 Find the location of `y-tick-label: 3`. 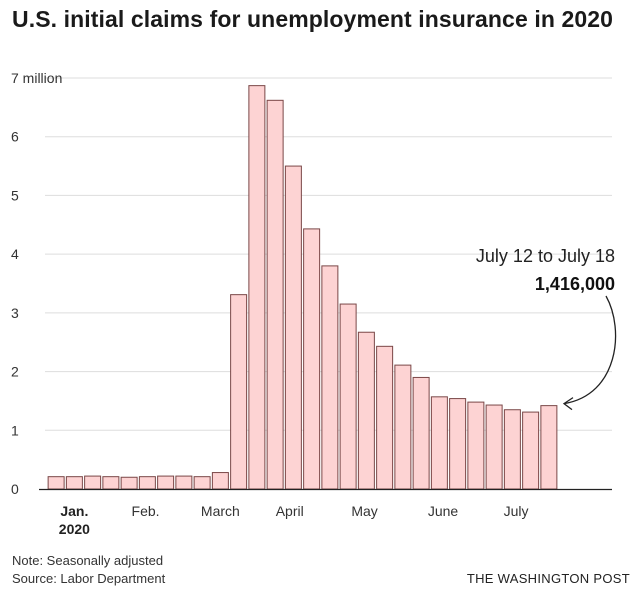

y-tick-label: 3 is located at coordinates (15, 313).